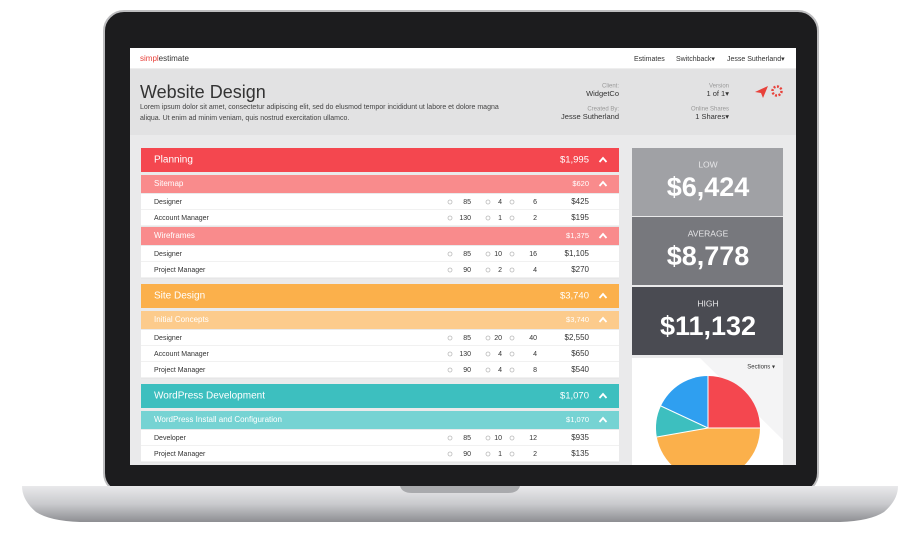  I want to click on send-icon, so click(761, 92).